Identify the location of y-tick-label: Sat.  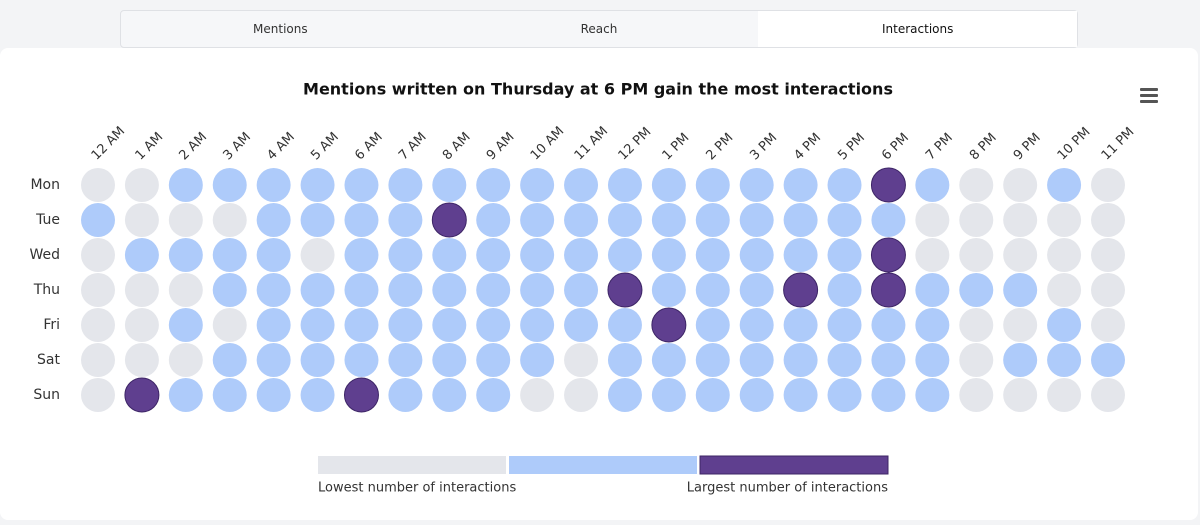
(48, 360).